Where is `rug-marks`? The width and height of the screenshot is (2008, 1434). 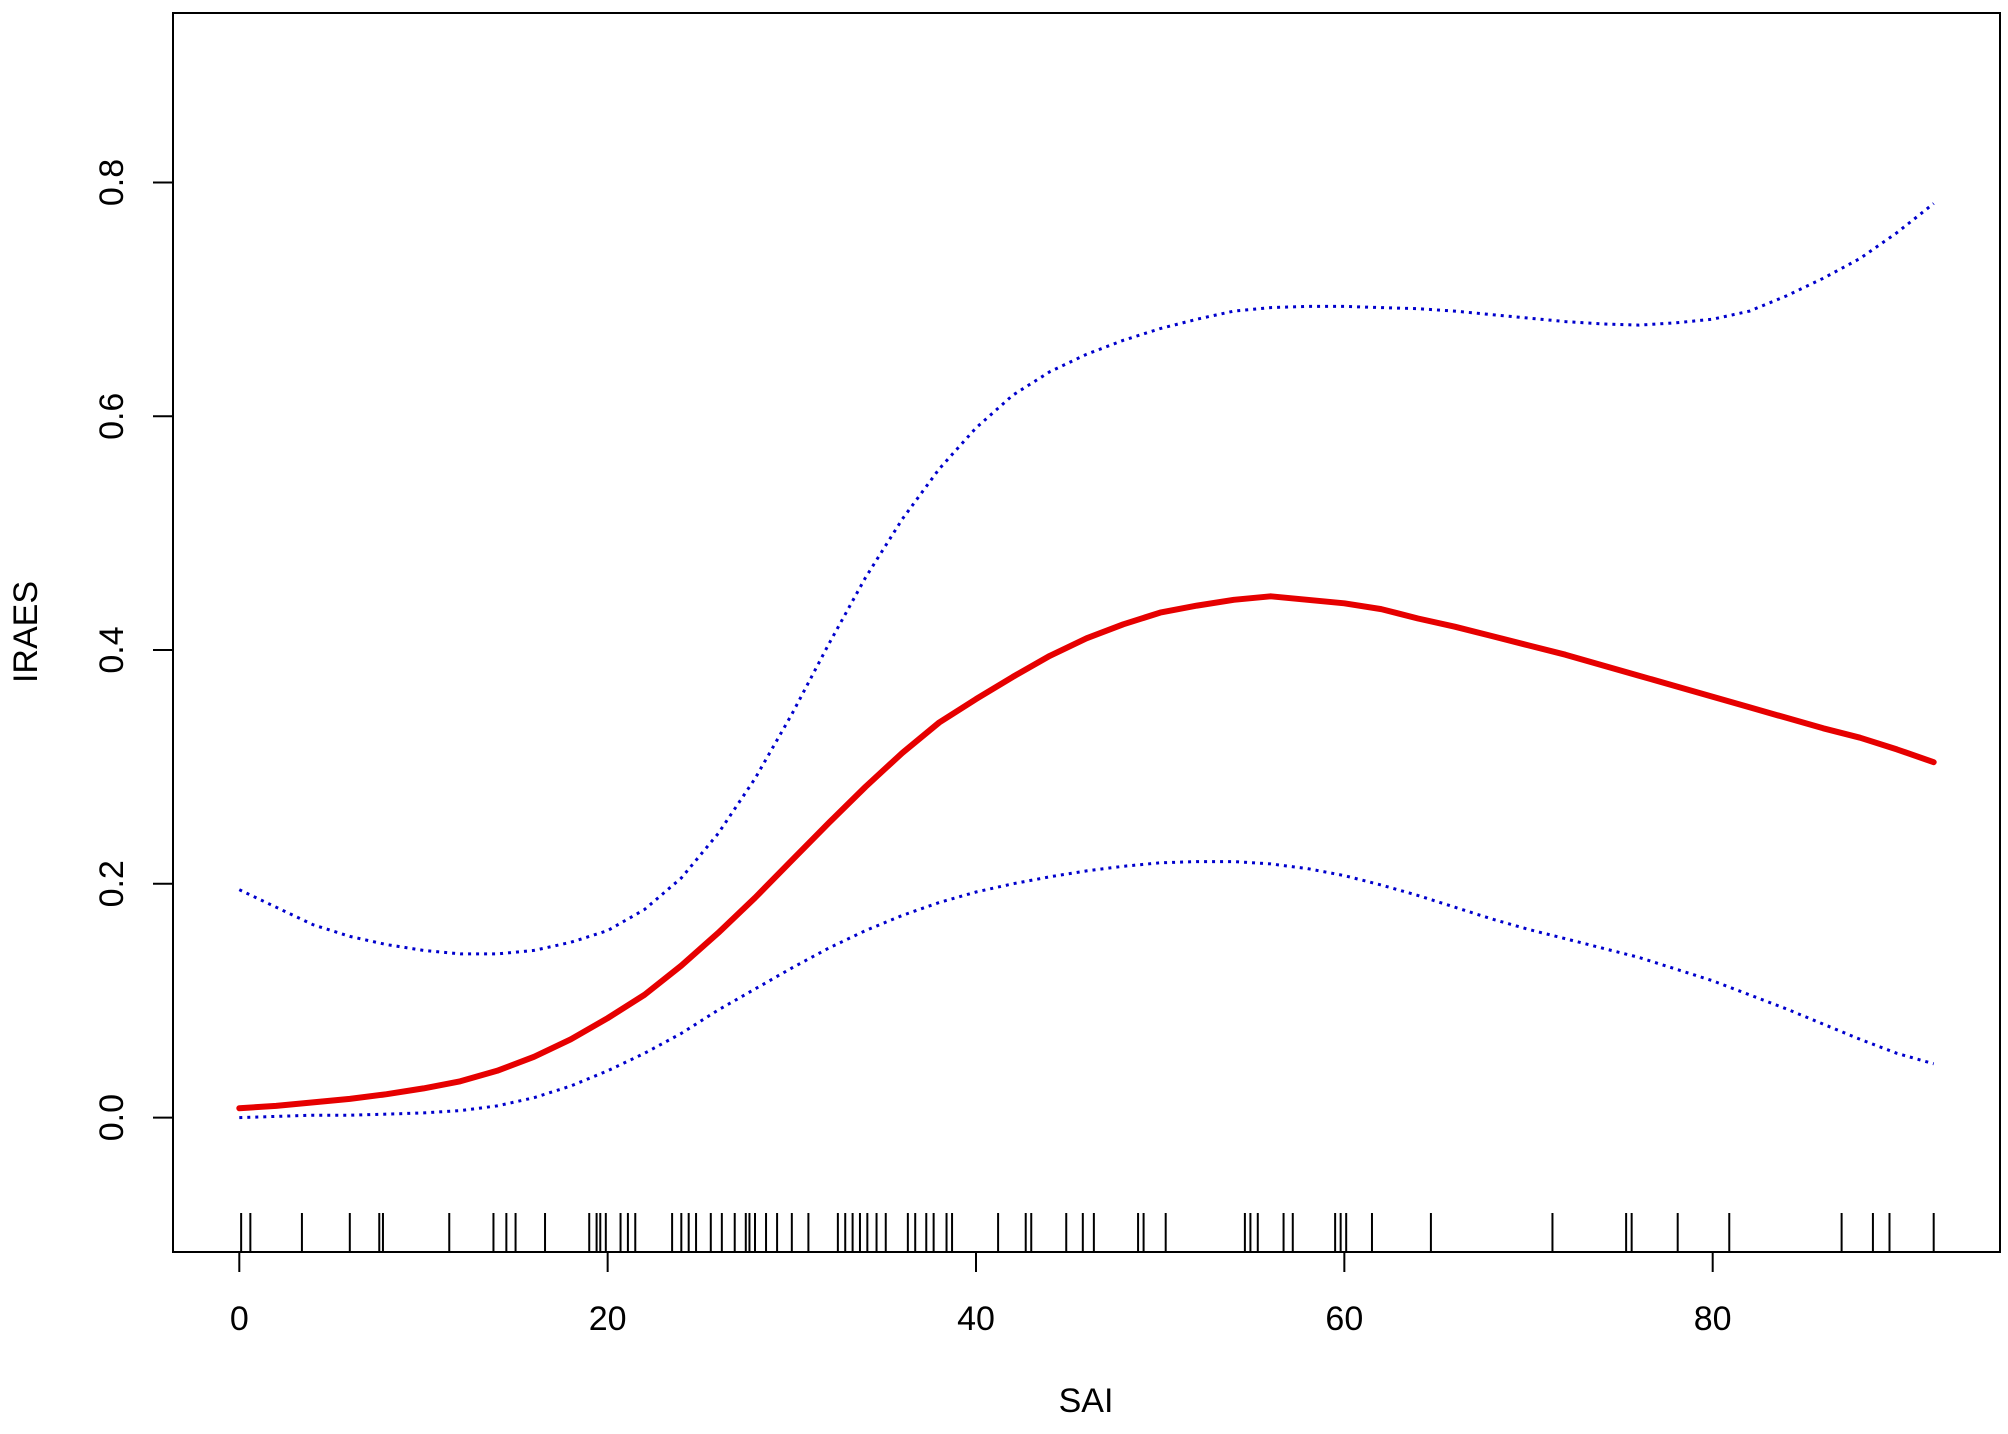
rug-marks is located at coordinates (1087, 1232).